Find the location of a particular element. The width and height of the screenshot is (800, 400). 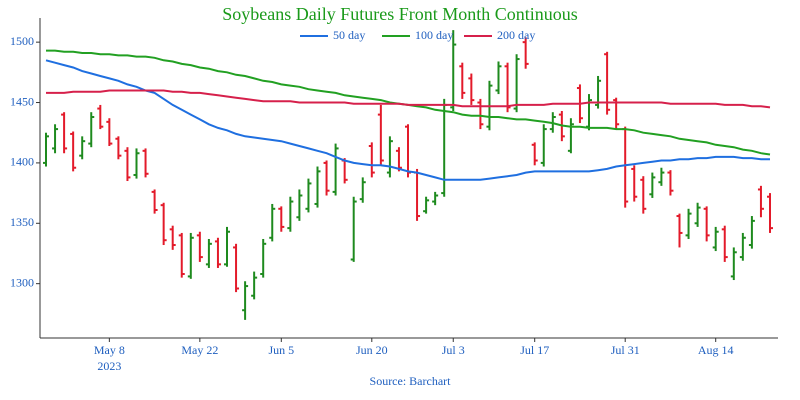

y-tick-label: 1500 is located at coordinates (22, 41).